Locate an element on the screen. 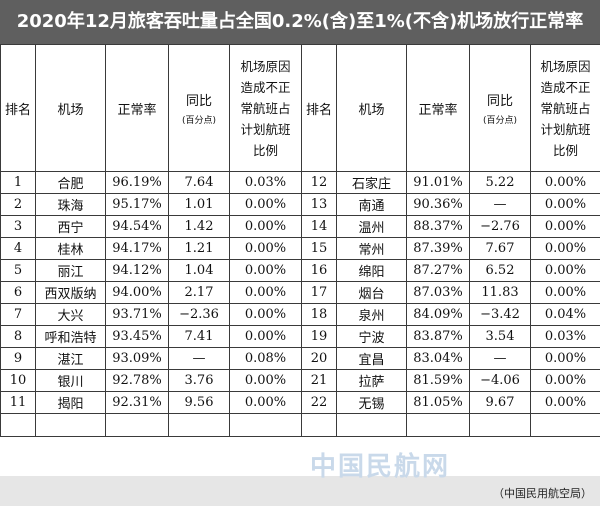 The image size is (600, 506). table-row: 10 银川 92.78% 3.76 0.00% 21 拉萨 81.59% −4.06 0.00% is located at coordinates (300, 380).